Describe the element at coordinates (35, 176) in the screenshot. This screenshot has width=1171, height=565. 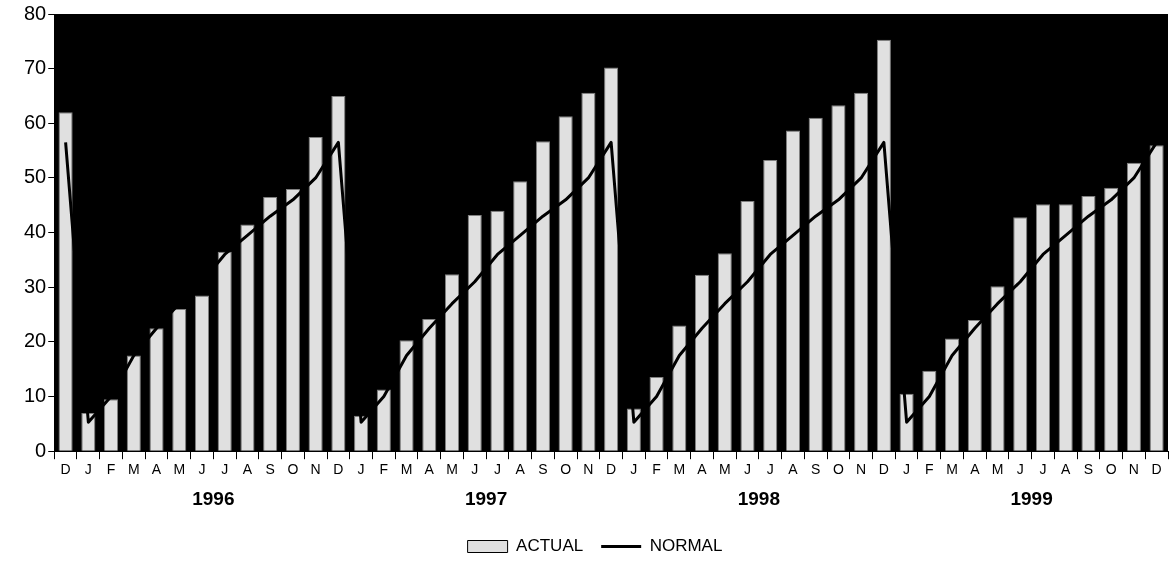
I see `y-tick-label: 50` at that location.